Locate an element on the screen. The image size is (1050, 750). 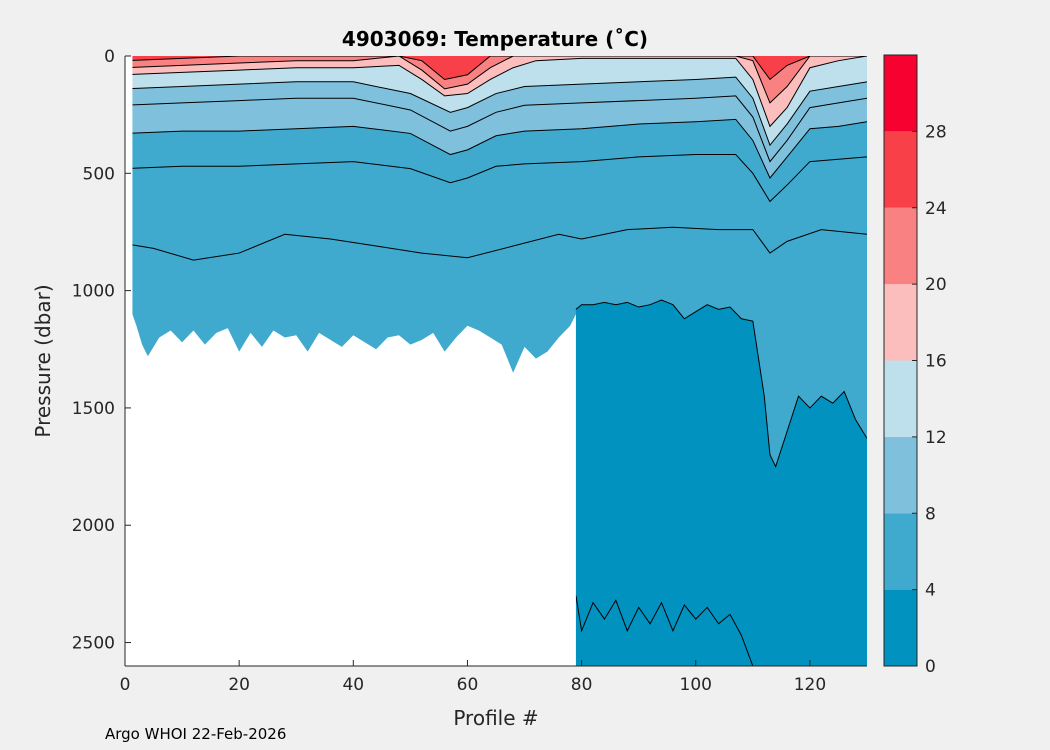
x-tick-label: 60 is located at coordinates (468, 685).